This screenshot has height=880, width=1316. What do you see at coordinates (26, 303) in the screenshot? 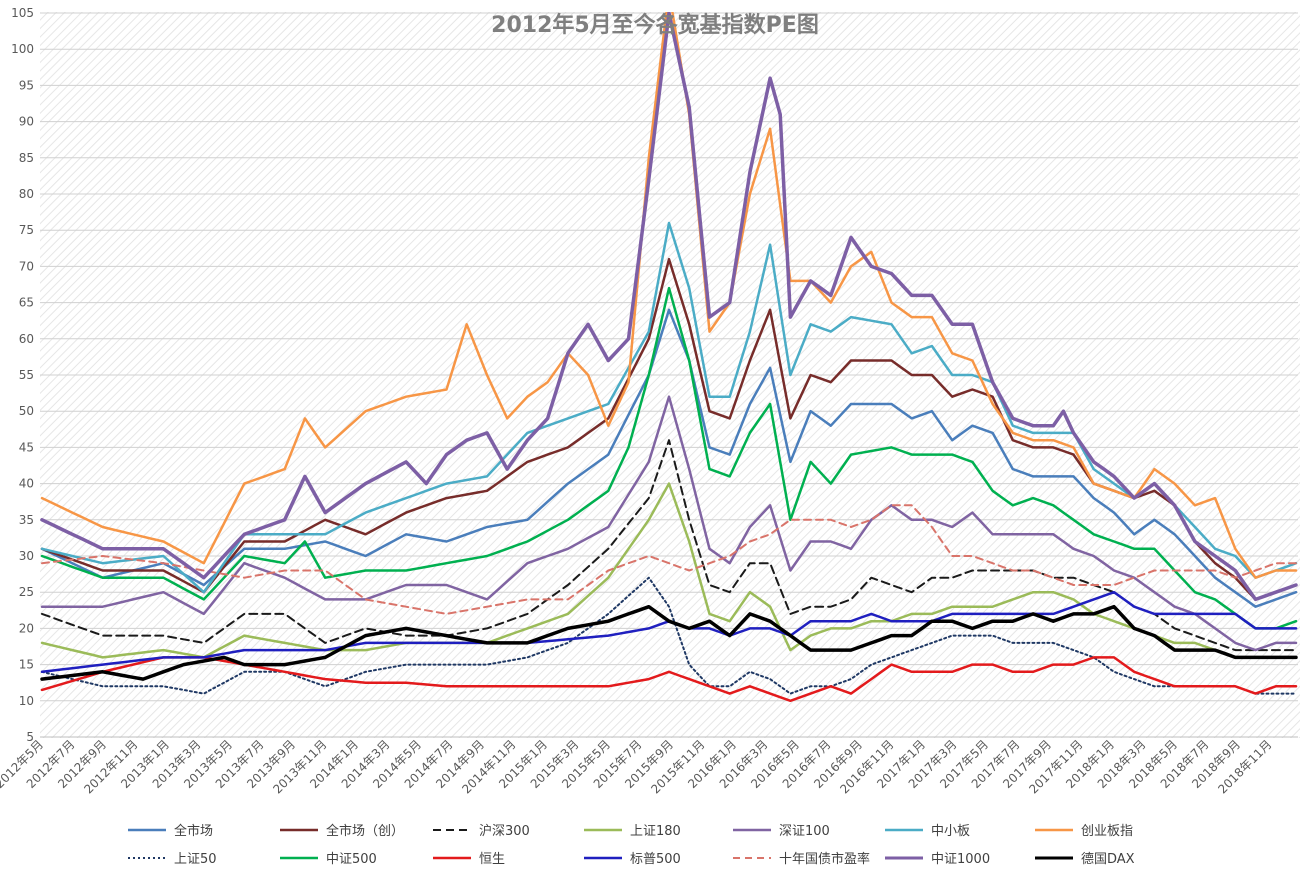
I see `y-tick-label: 65` at bounding box center [26, 303].